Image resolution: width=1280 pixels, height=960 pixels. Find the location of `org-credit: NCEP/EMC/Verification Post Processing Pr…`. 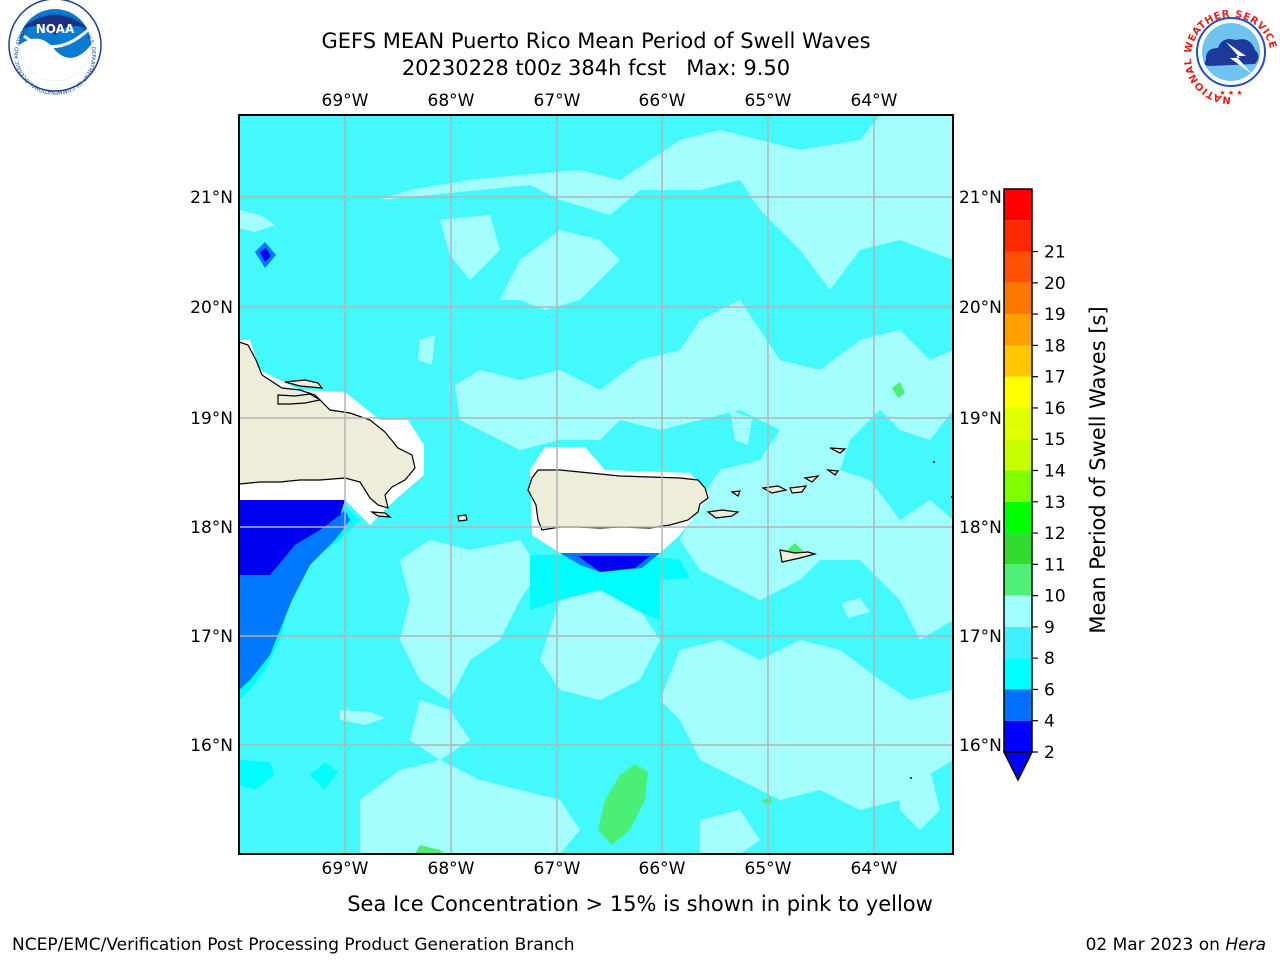

org-credit: NCEP/EMC/Verification Post Processing Pr… is located at coordinates (293, 945).